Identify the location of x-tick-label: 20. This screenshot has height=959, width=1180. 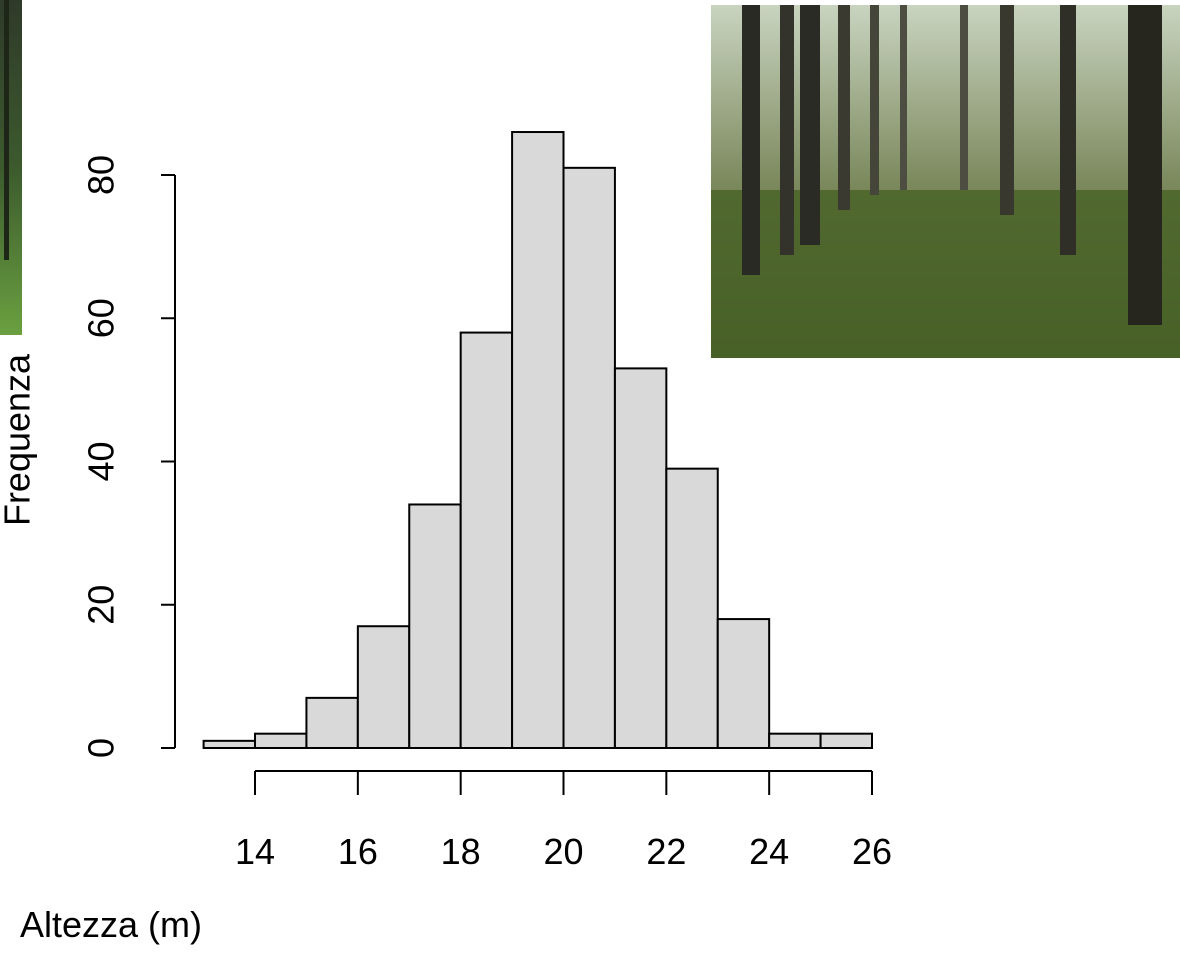
(563, 851).